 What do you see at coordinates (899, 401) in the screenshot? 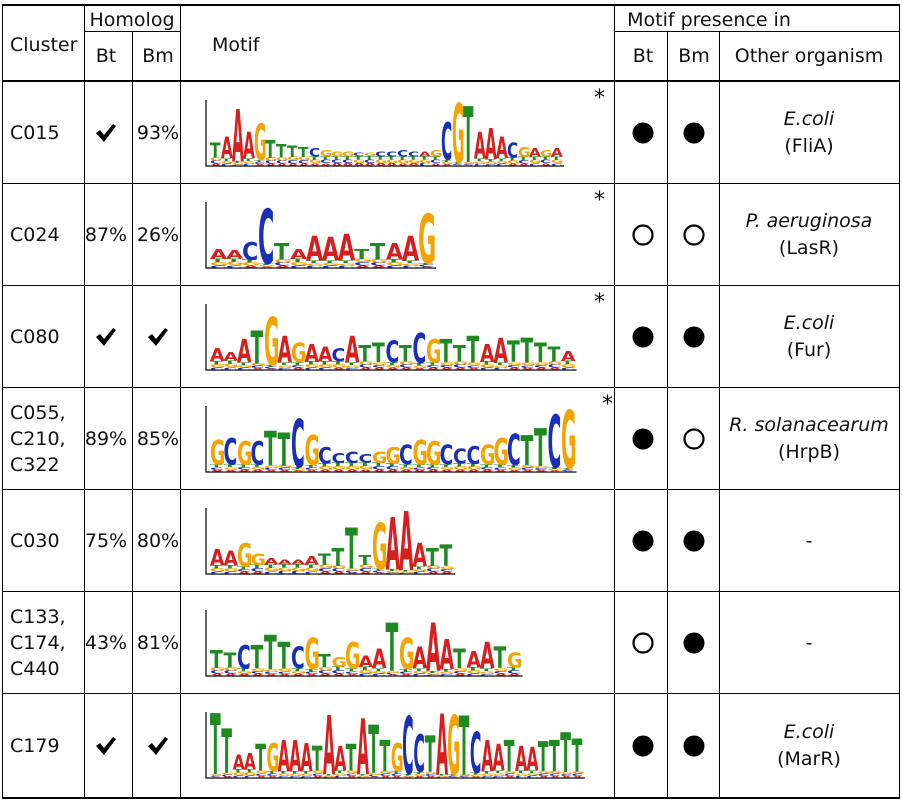
I see `column-divider` at bounding box center [899, 401].